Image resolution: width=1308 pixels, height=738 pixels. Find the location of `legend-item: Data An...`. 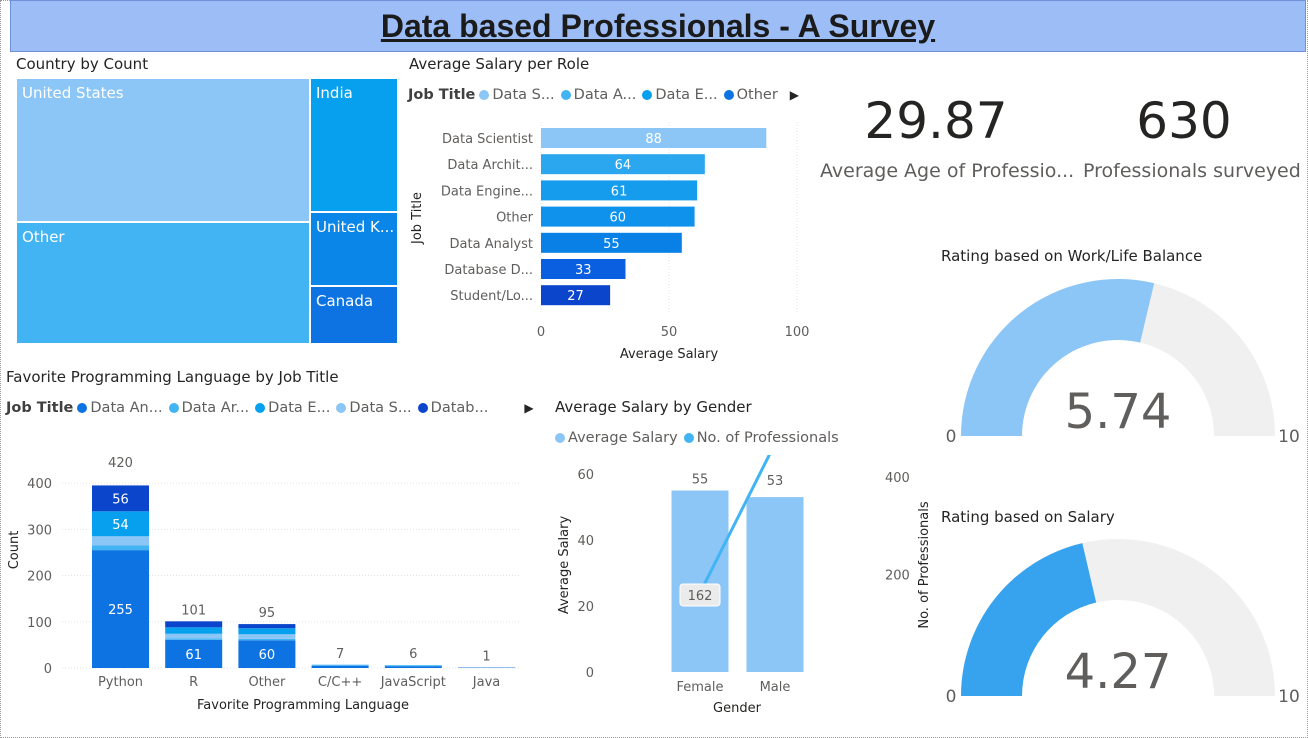

legend-item: Data An... is located at coordinates (120, 408).